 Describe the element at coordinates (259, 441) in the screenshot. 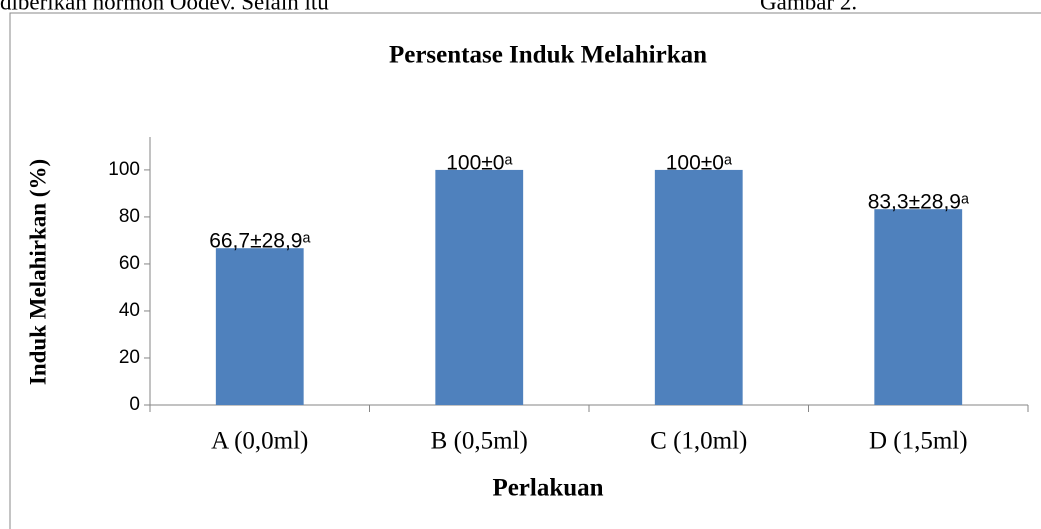

I see `x-tick-label: A (0,0ml)` at that location.